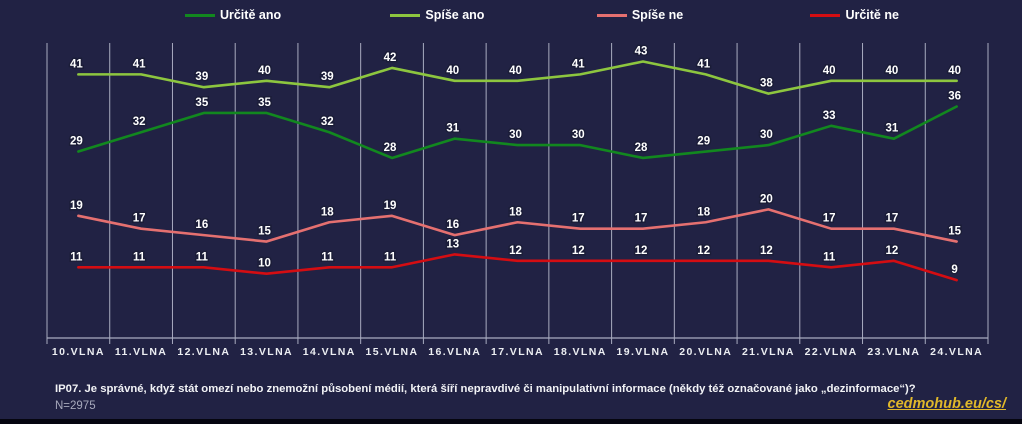 Image resolution: width=1022 pixels, height=424 pixels. Describe the element at coordinates (250, 15) in the screenshot. I see `legend-label: Určitě ano` at that location.